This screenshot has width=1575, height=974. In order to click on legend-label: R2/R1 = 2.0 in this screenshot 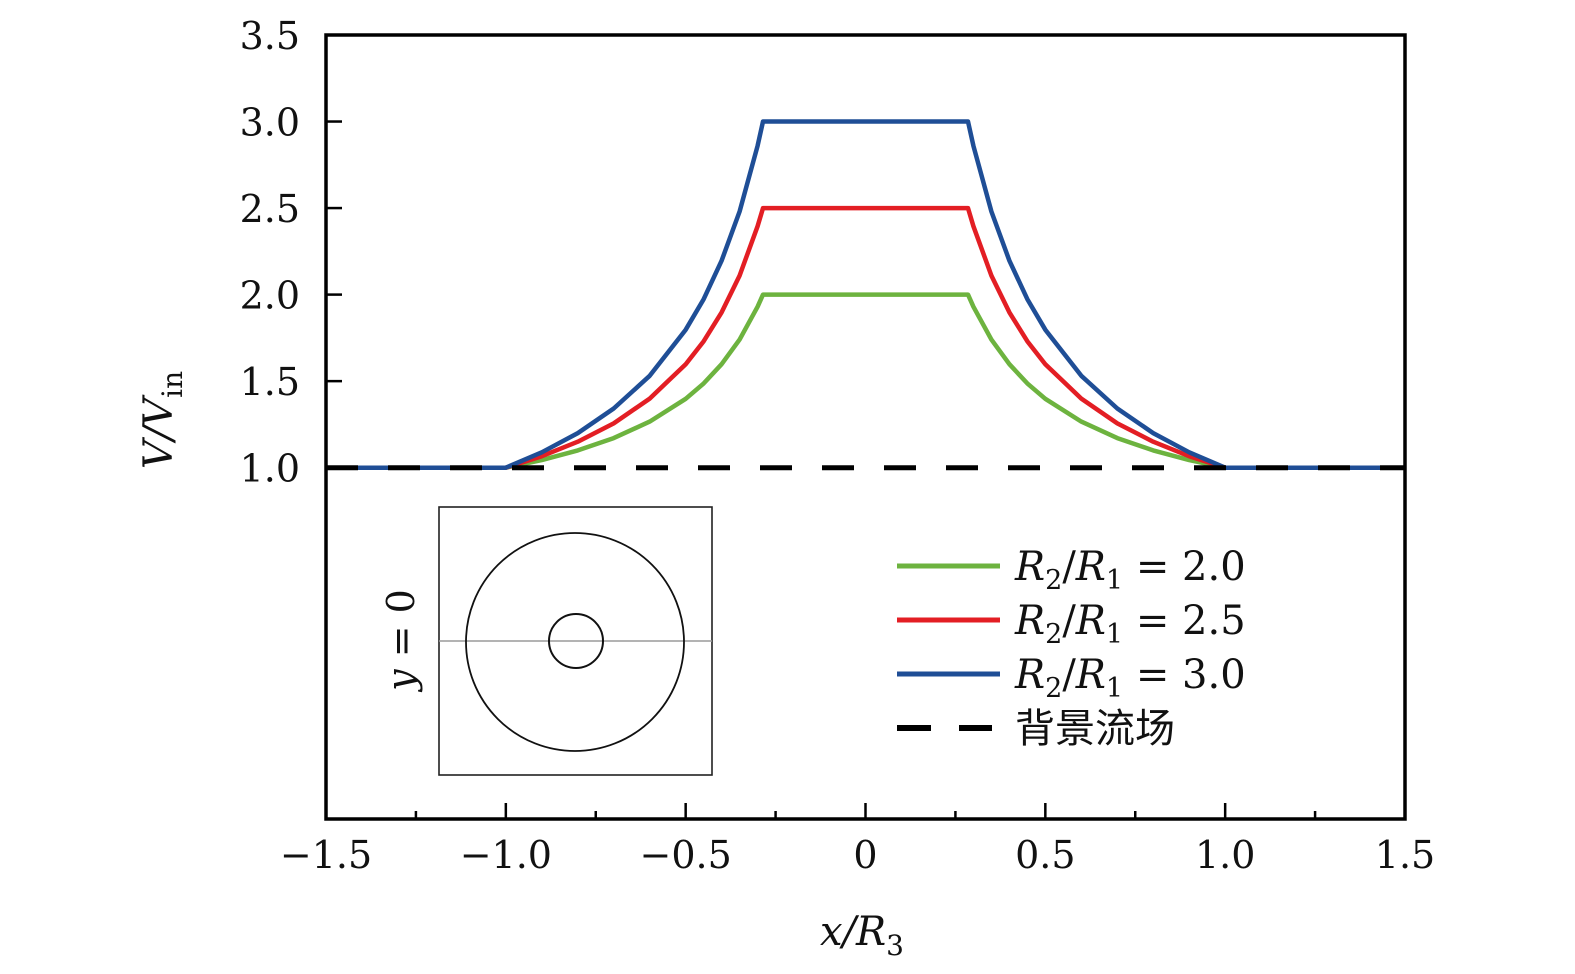, I will do `click(1130, 570)`.